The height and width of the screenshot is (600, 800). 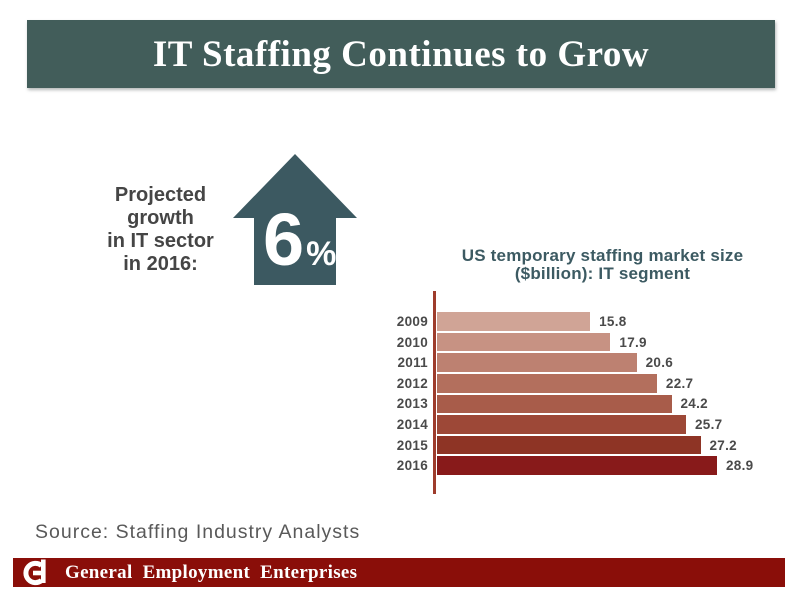 What do you see at coordinates (633, 342) in the screenshot?
I see `value-label: 17.9` at bounding box center [633, 342].